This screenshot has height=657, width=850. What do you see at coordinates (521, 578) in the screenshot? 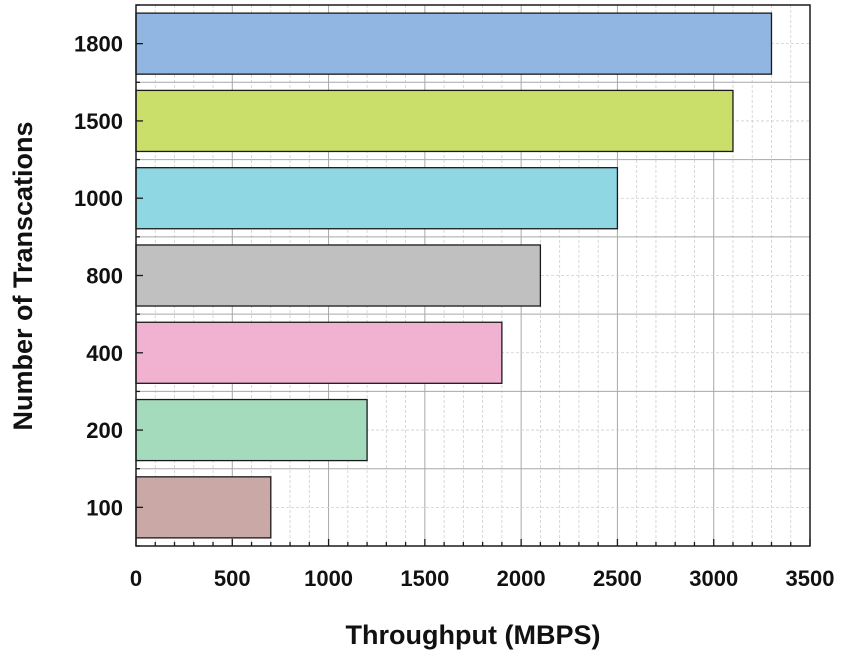
I see `x-tick-label: 2000` at bounding box center [521, 578].